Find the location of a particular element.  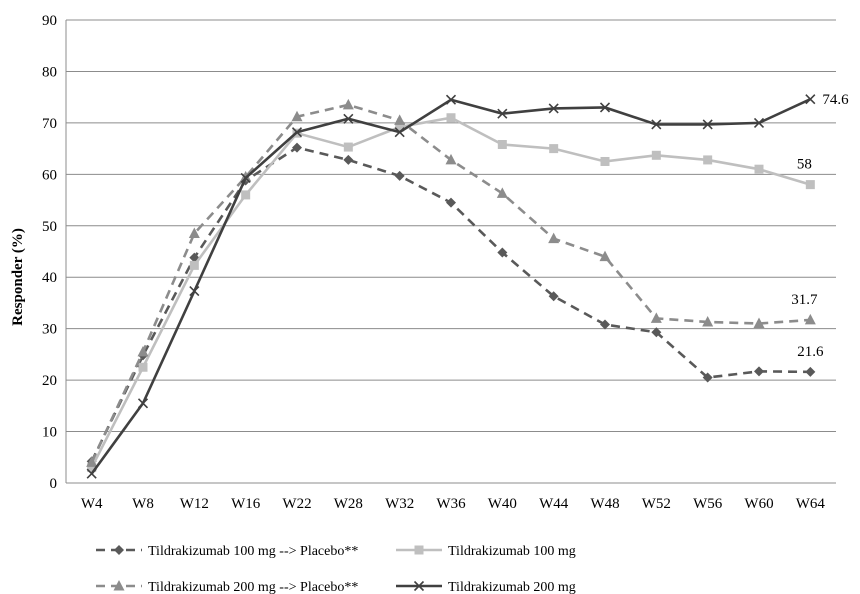

x-tick-label: W40 is located at coordinates (502, 504).